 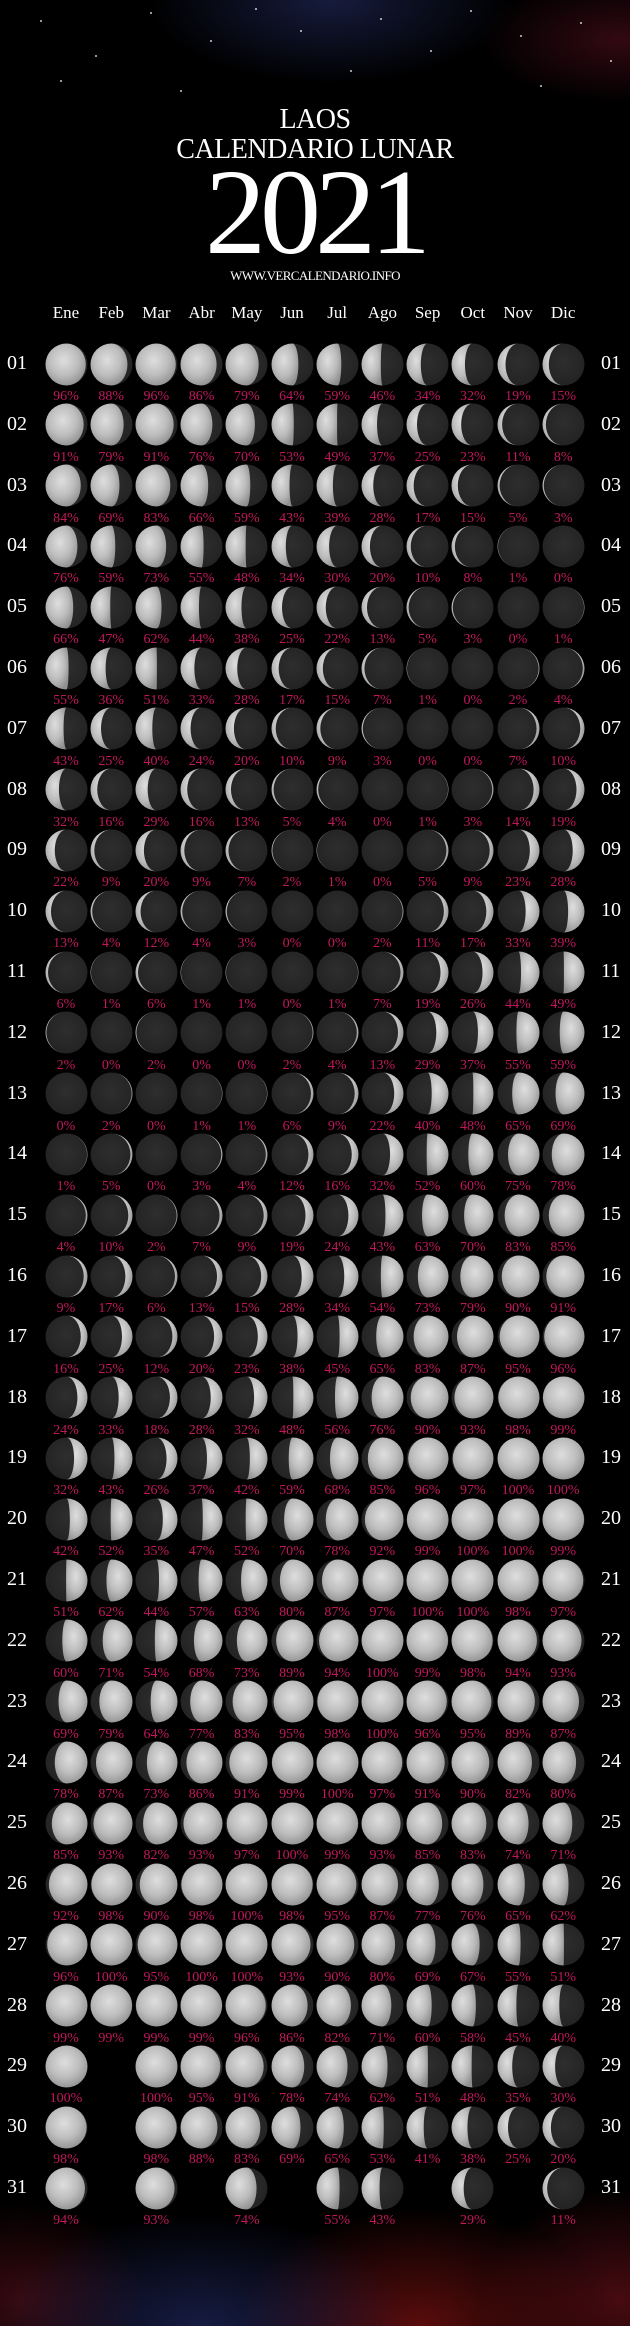 What do you see at coordinates (156, 1673) in the screenshot?
I see `illumination-percent: 54%` at bounding box center [156, 1673].